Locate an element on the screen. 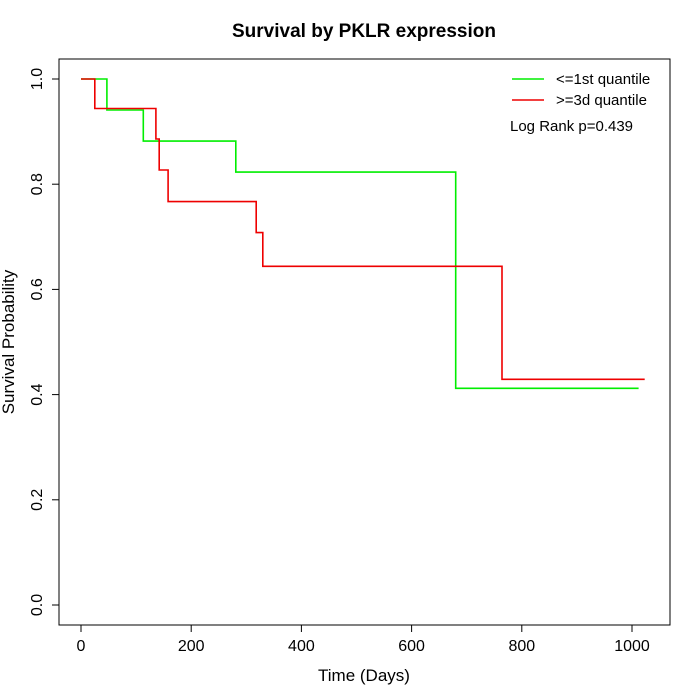 The image size is (700, 700). legend-label-2: >=3d quantile is located at coordinates (601, 100).